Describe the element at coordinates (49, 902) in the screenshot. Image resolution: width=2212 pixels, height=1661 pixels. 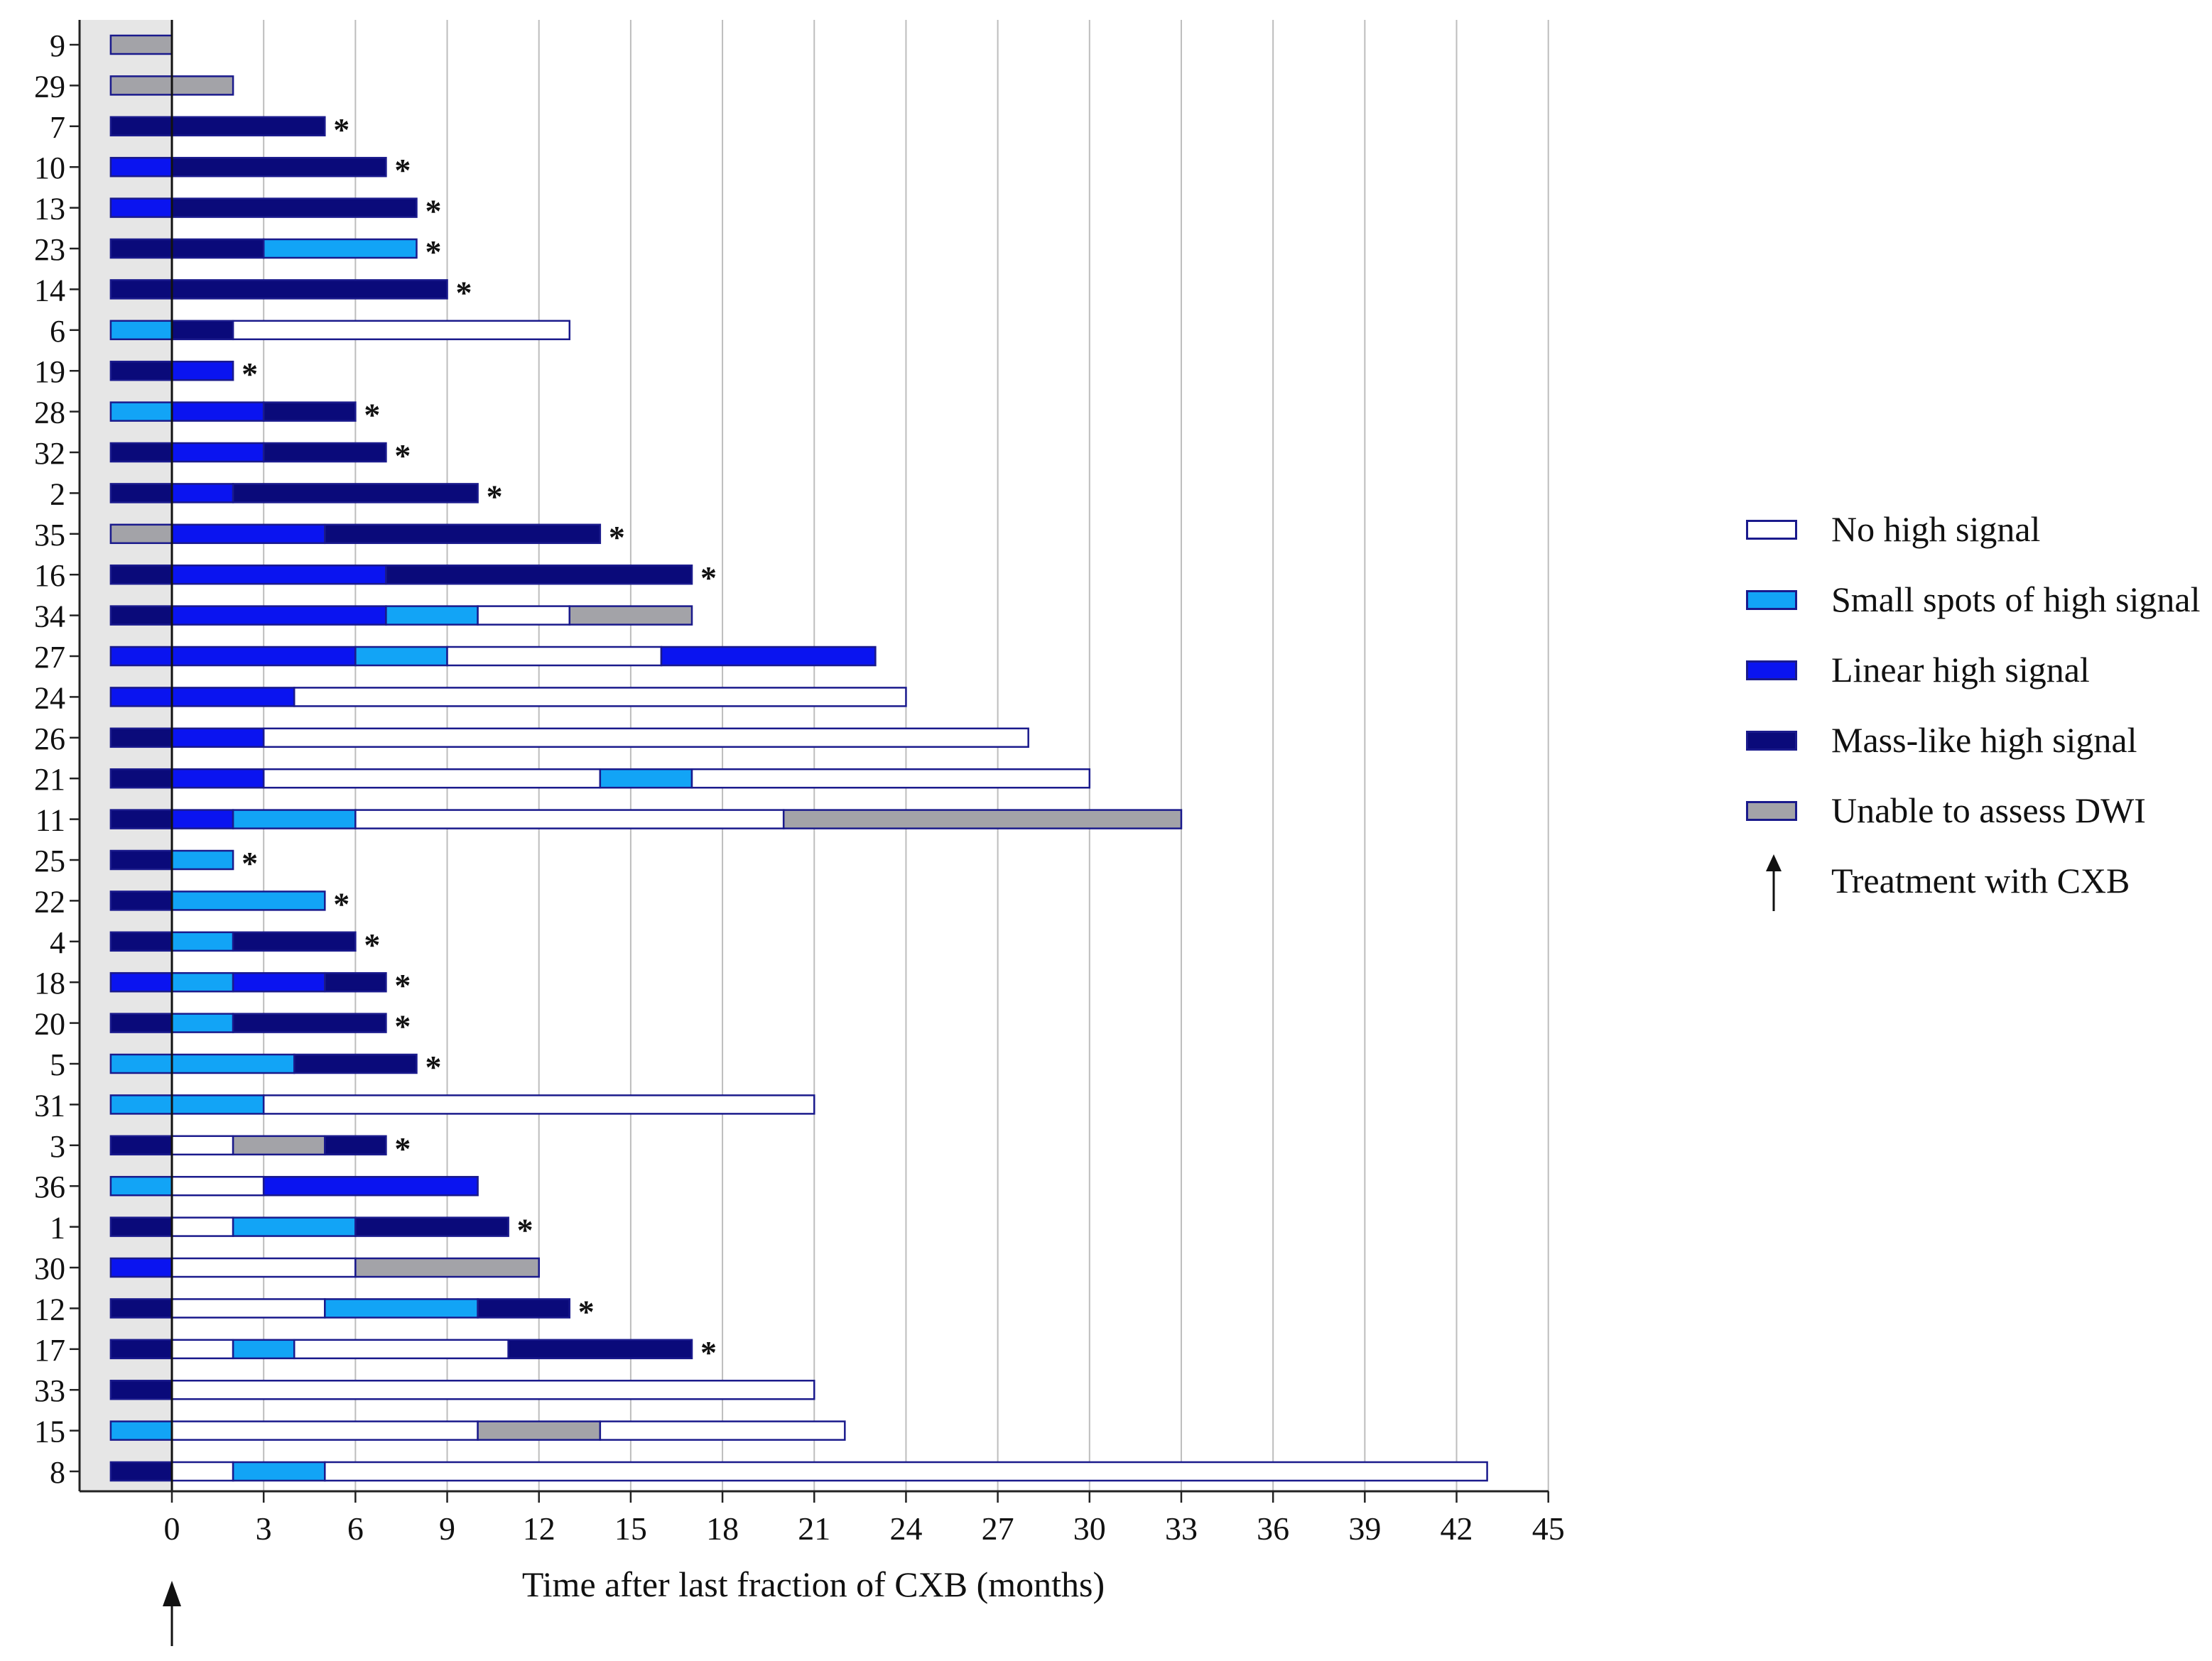
I see `y-tick-label: 22` at that location.